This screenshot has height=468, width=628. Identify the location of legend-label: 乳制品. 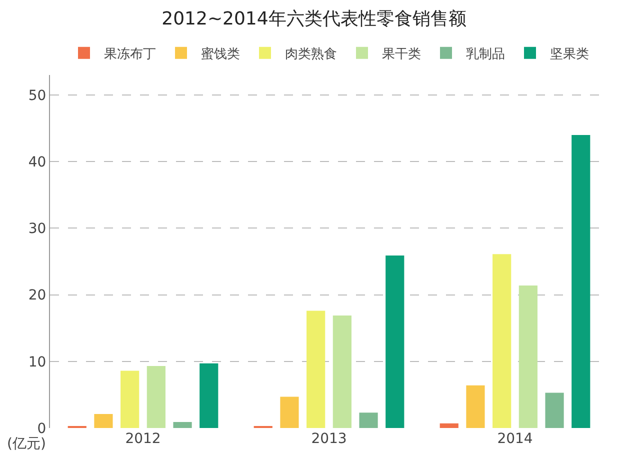
(485, 54).